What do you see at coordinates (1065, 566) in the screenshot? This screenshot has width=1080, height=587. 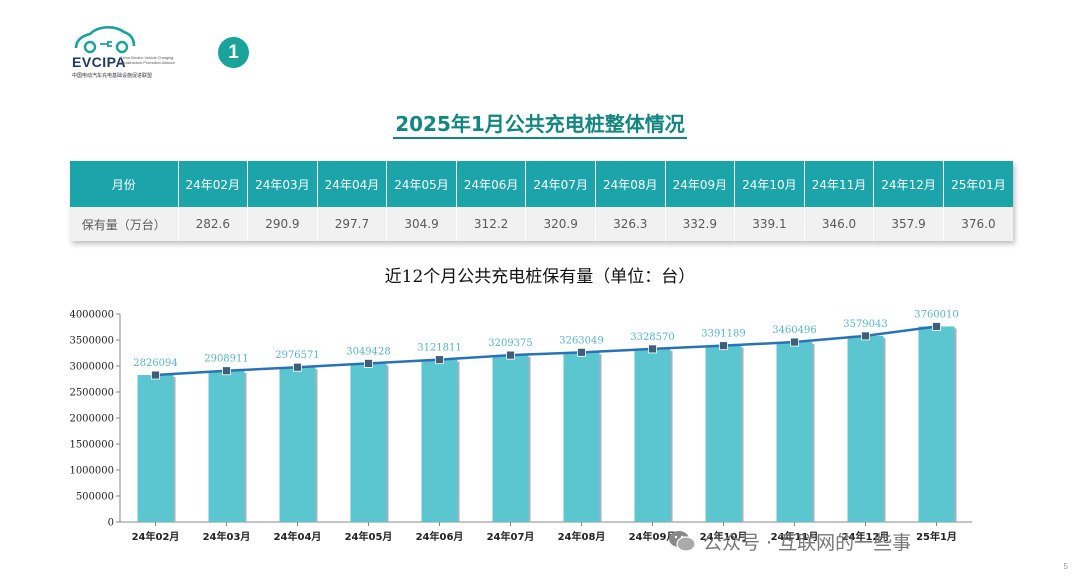 I see `page-number: 5` at bounding box center [1065, 566].